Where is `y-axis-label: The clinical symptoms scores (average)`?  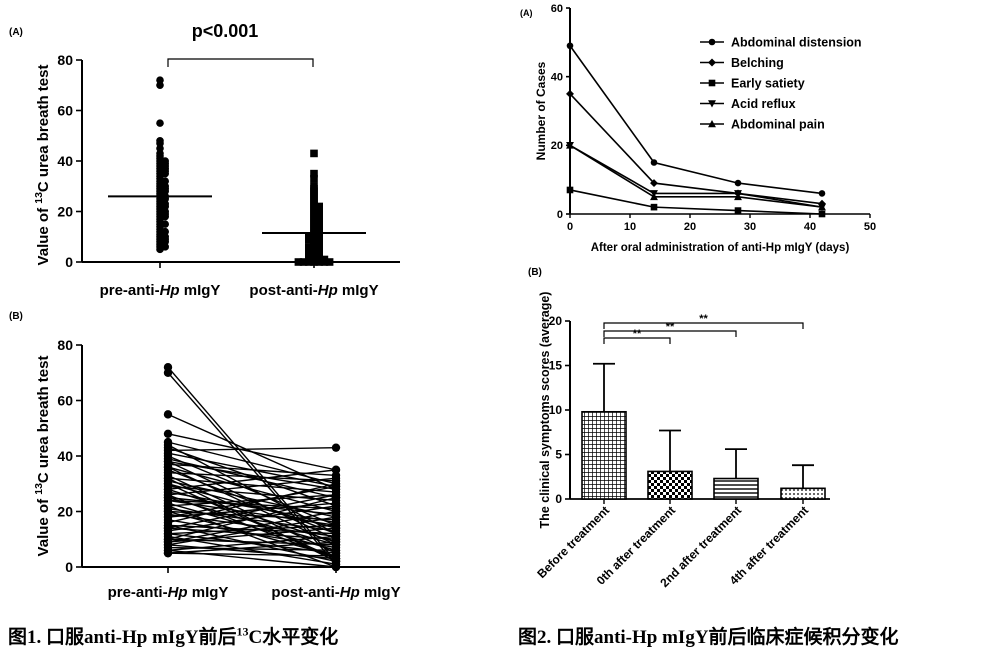 y-axis-label: The clinical symptoms scores (average) is located at coordinates (545, 410).